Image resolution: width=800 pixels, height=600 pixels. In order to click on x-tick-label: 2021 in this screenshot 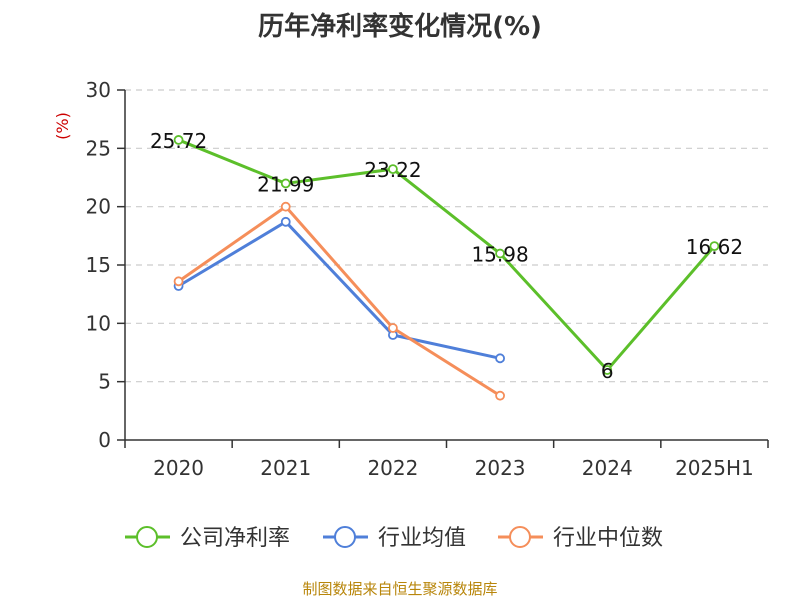, I will do `click(285, 468)`.